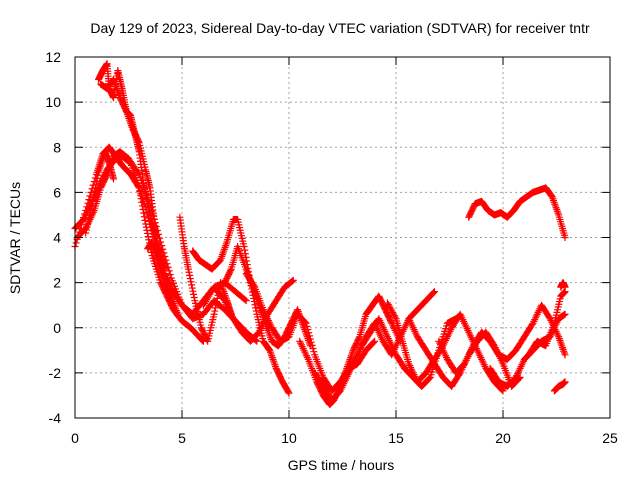 This screenshot has height=485, width=640. What do you see at coordinates (289, 438) in the screenshot?
I see `x-tick-label: 10` at bounding box center [289, 438].